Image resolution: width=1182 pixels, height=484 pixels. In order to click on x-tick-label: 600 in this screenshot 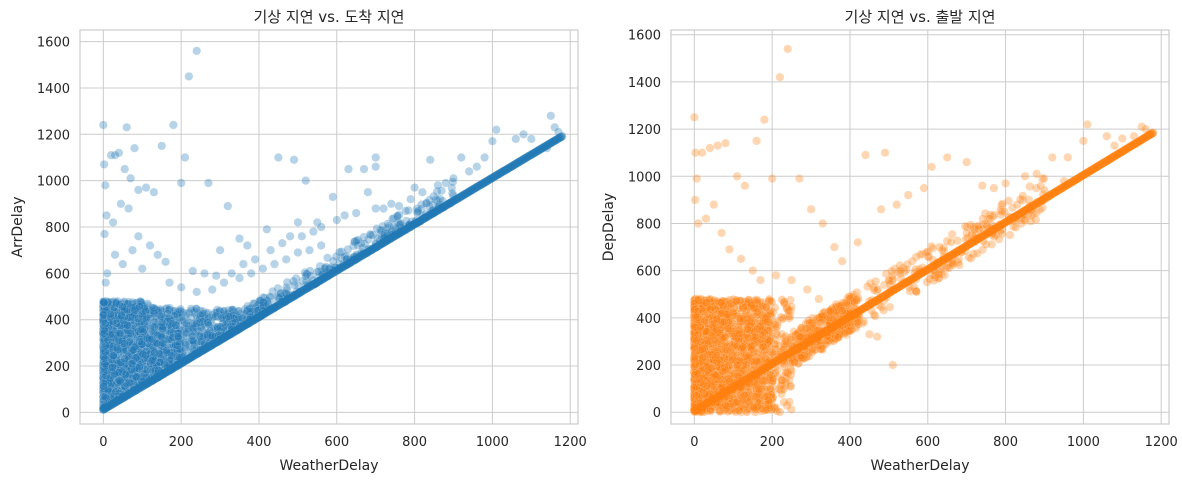, I will do `click(336, 442)`.